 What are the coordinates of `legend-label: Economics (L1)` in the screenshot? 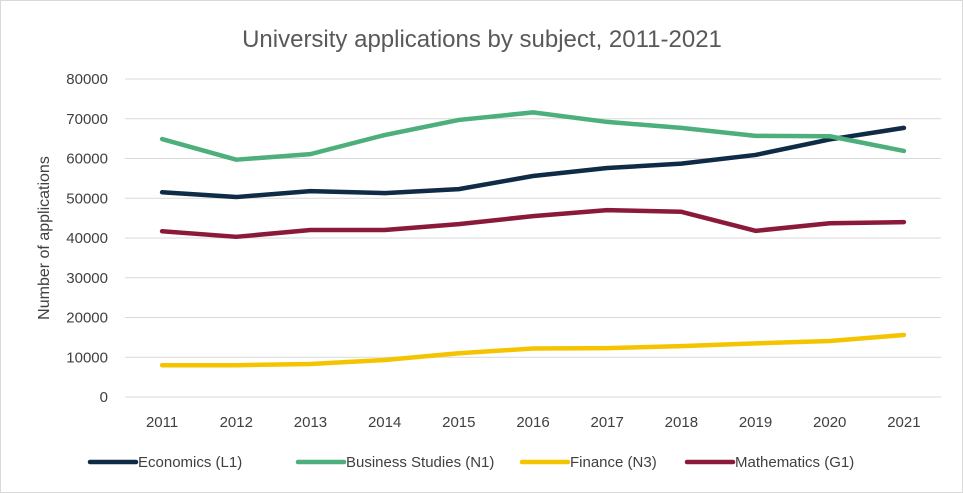 It's located at (190, 462).